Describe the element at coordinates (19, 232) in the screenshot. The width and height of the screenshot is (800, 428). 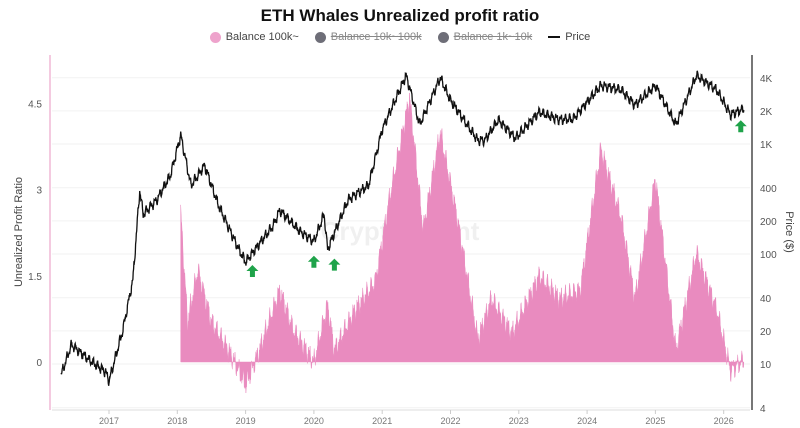
I see `y-axis-label: Unrealized Profit Ratio` at that location.